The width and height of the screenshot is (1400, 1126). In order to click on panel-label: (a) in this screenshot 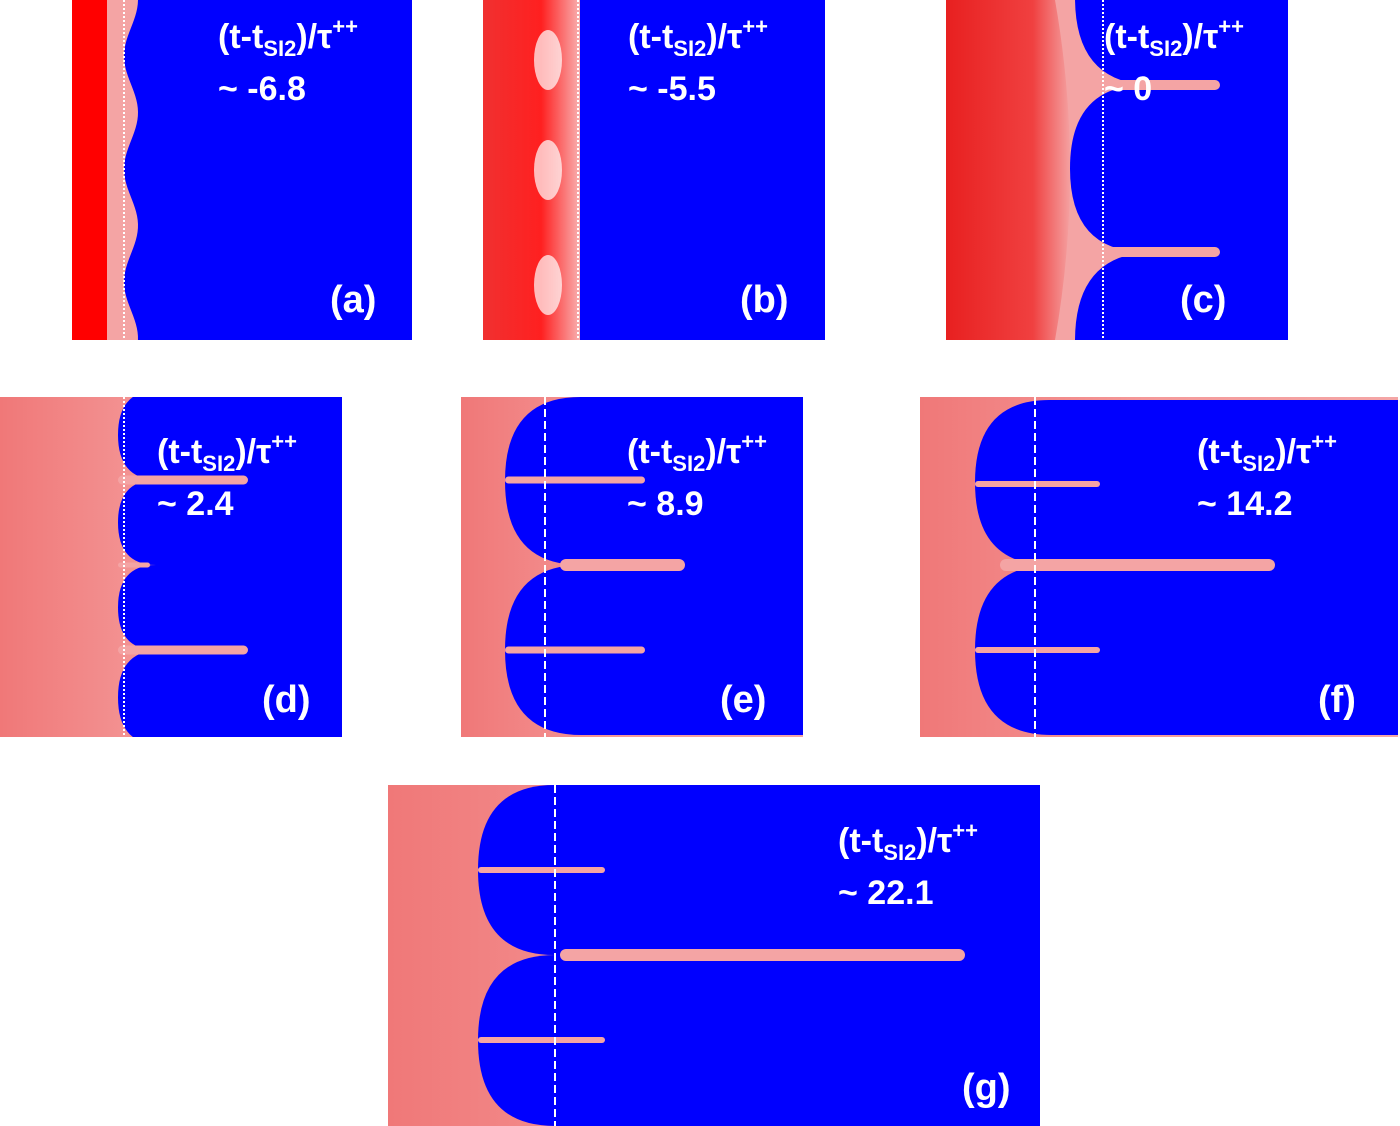, I will do `click(353, 300)`.